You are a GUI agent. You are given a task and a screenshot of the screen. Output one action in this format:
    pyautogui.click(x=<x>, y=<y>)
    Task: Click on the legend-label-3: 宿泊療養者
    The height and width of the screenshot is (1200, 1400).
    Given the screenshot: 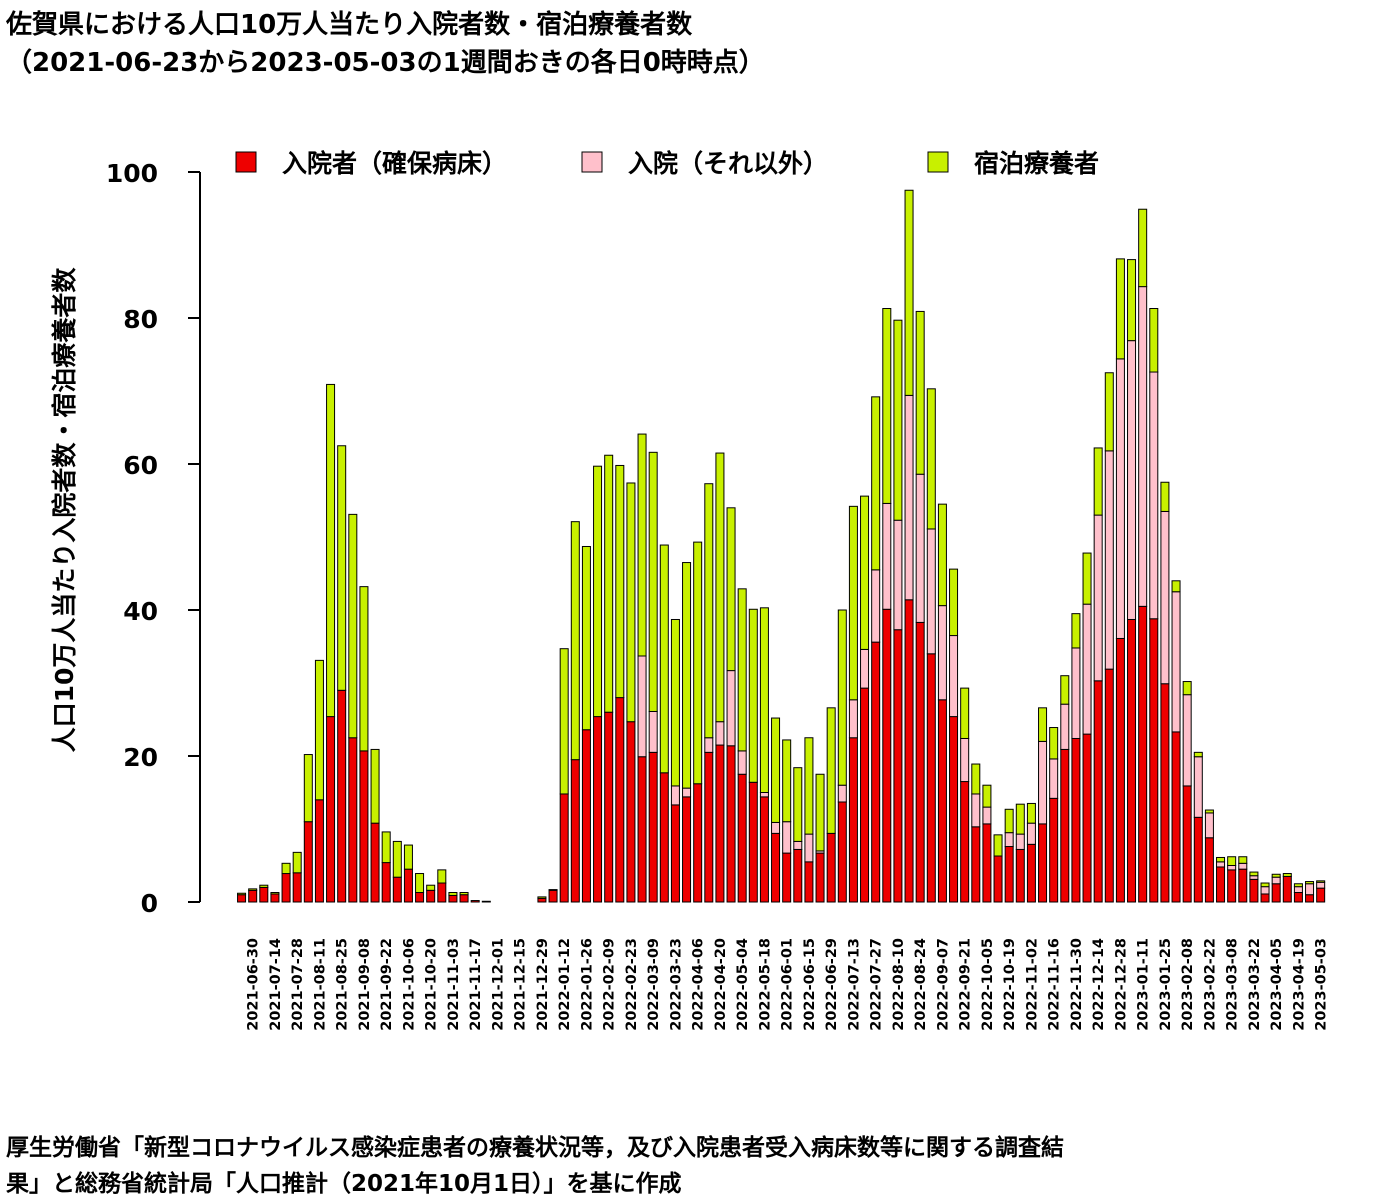 What is the action you would take?
    pyautogui.click(x=1036, y=163)
    